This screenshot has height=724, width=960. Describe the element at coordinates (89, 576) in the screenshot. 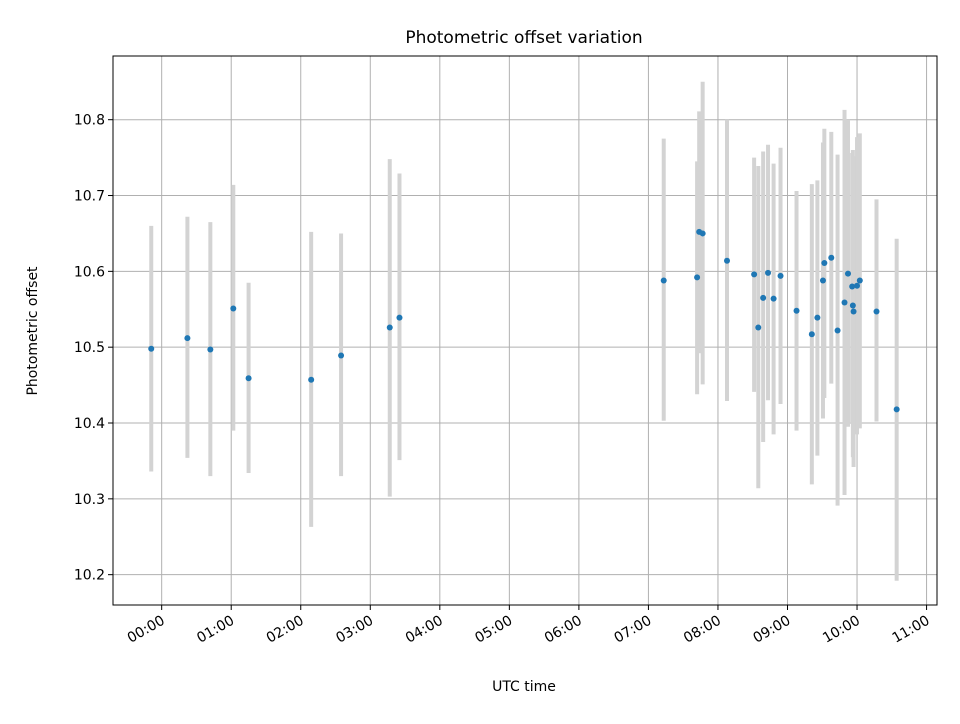

I see `y-tick-label: 10.2` at that location.